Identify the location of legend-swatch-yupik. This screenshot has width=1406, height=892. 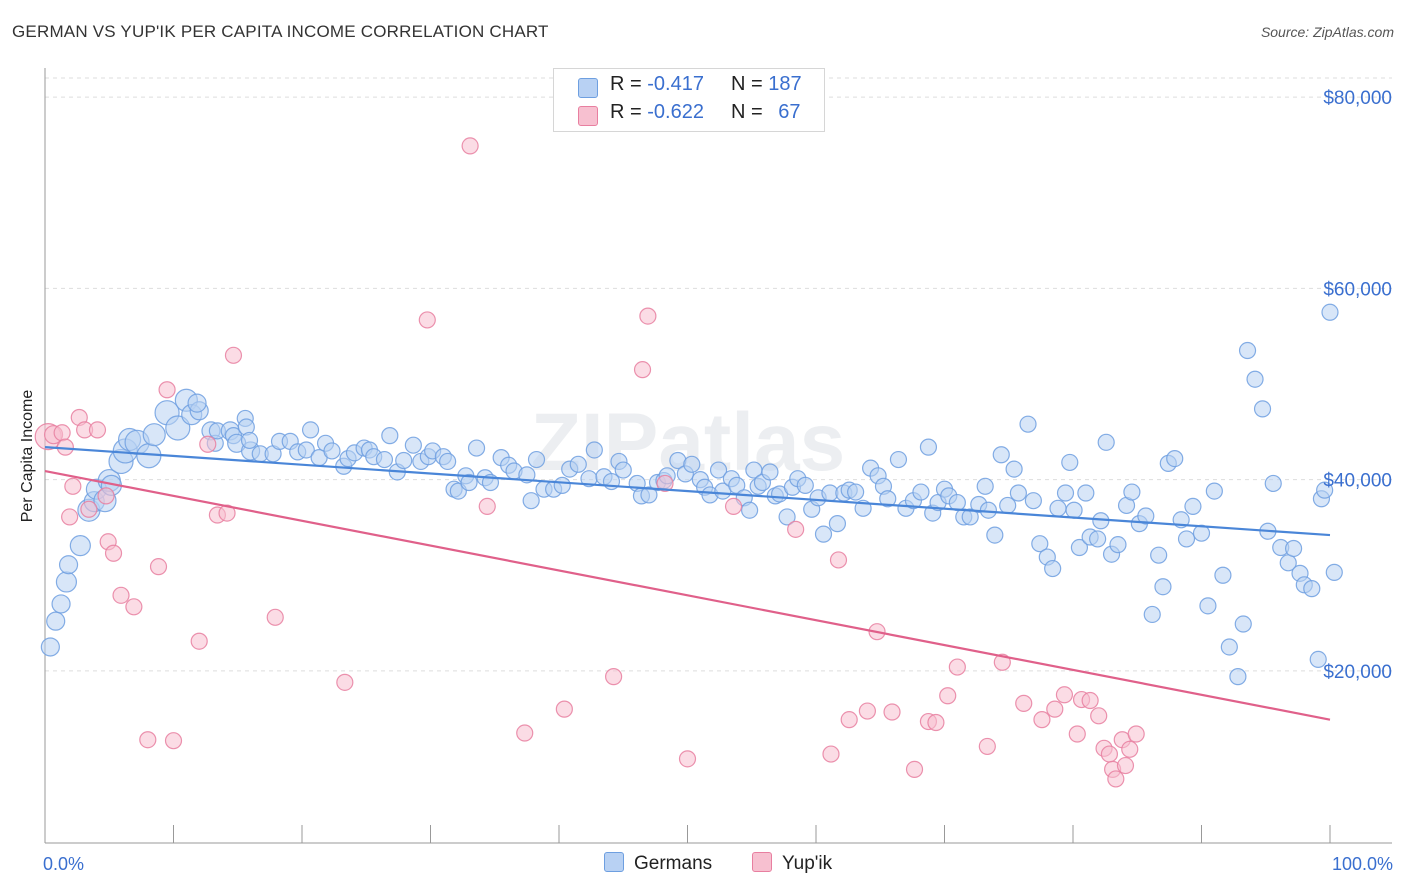
(588, 116).